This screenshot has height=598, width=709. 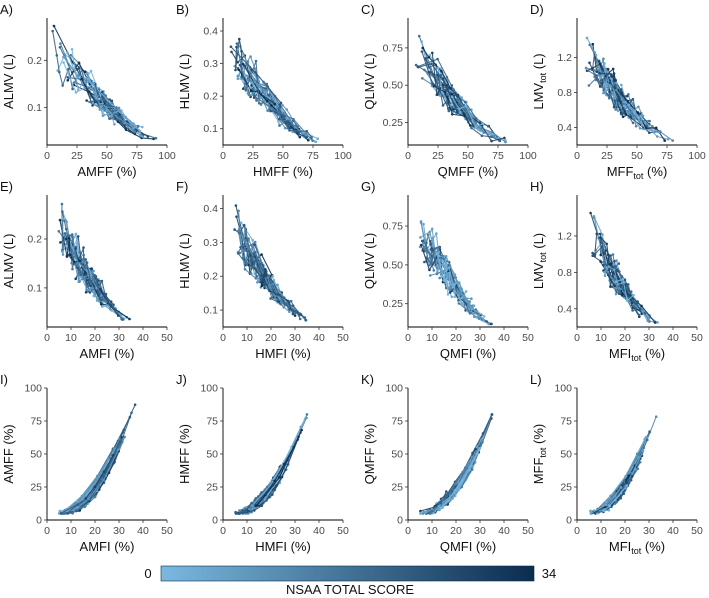 I want to click on x-tick-label: 10, so click(x=247, y=531).